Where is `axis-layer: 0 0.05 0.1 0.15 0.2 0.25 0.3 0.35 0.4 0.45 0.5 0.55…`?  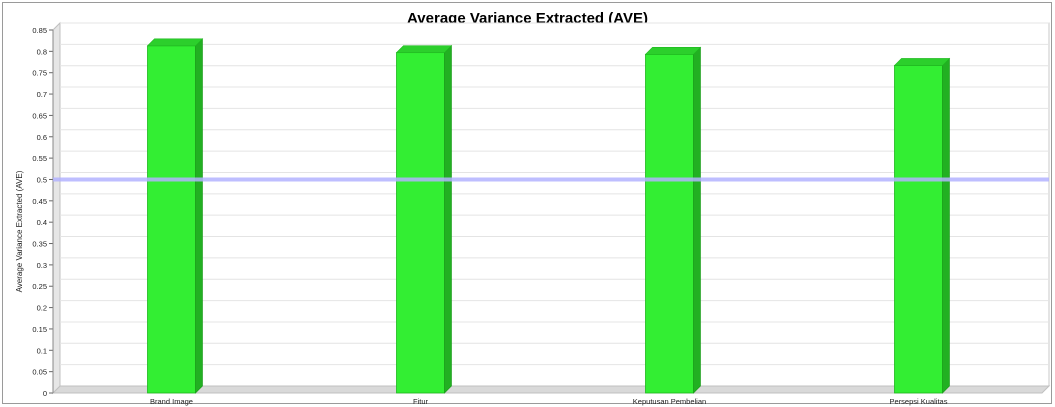
axis-layer: 0 0.05 0.1 0.15 0.2 0.25 0.3 0.35 0.4 0.45 0.5 0.55… is located at coordinates (43, 212).